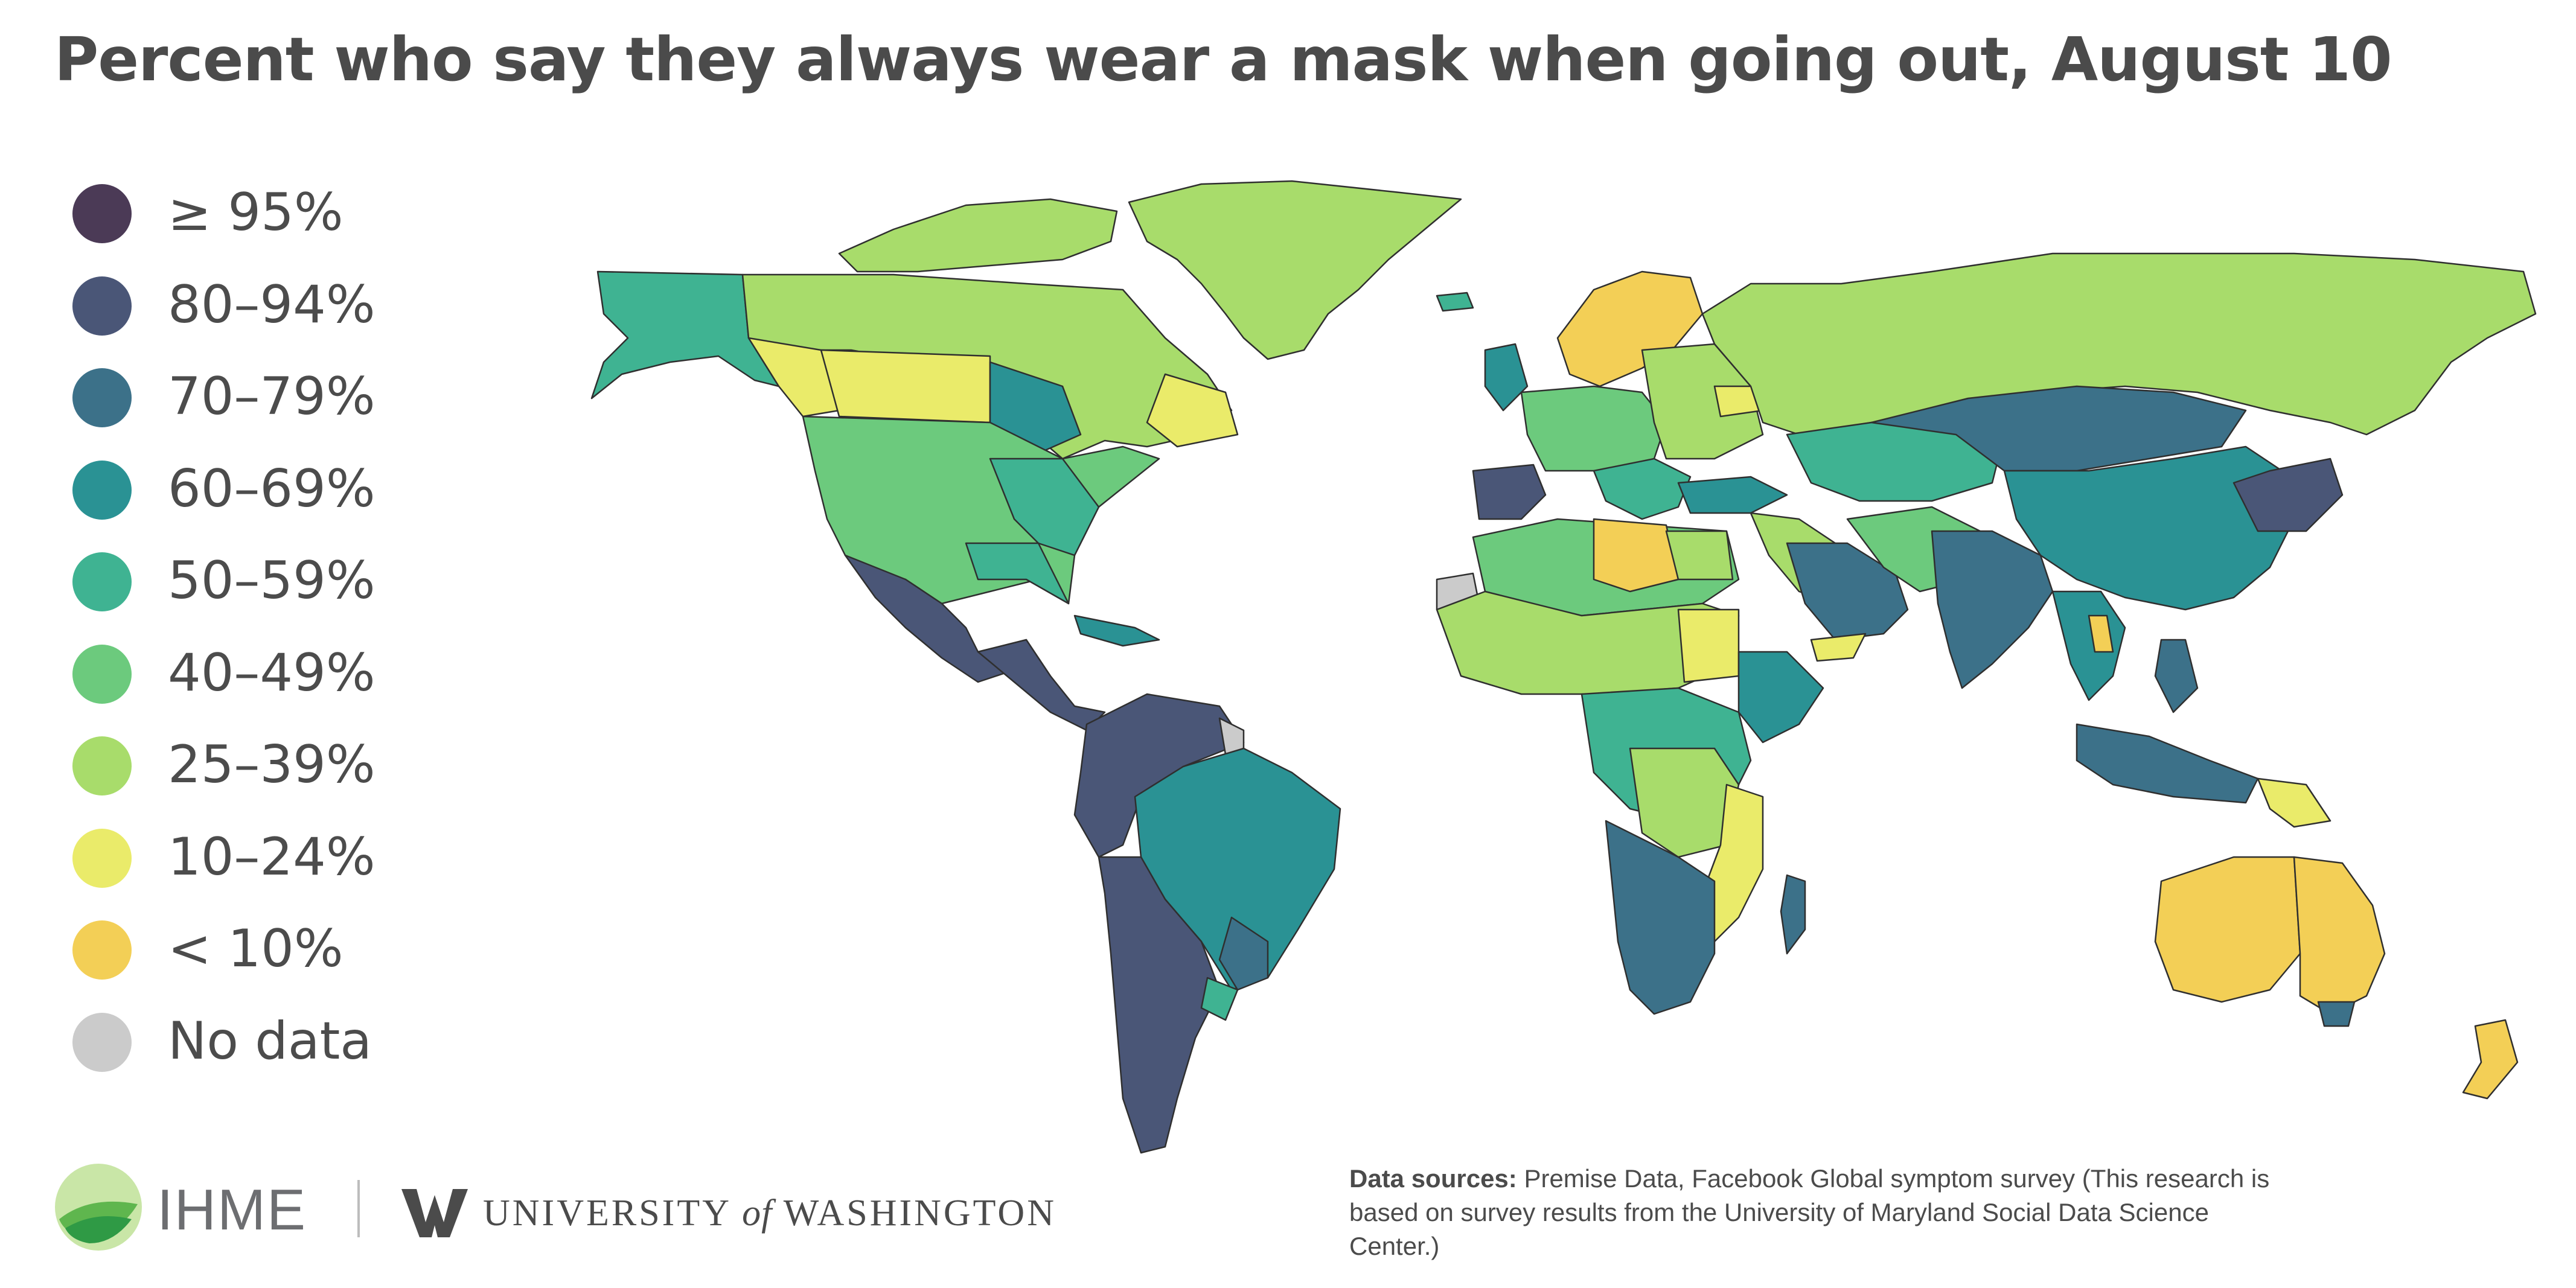 This screenshot has width=2576, height=1288. What do you see at coordinates (435, 1214) in the screenshot?
I see `uw-w-icon` at bounding box center [435, 1214].